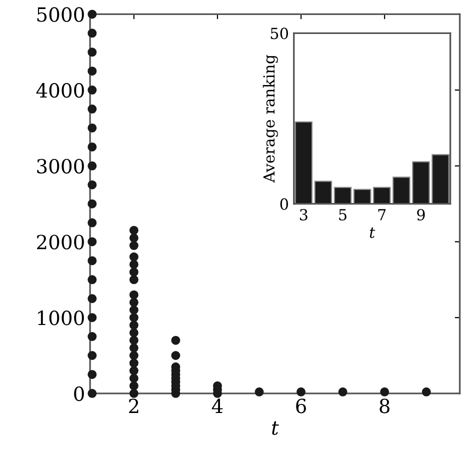 Image resolution: width=474 pixels, height=474 pixels. I want to click on x-tick-label: 8, so click(385, 406).